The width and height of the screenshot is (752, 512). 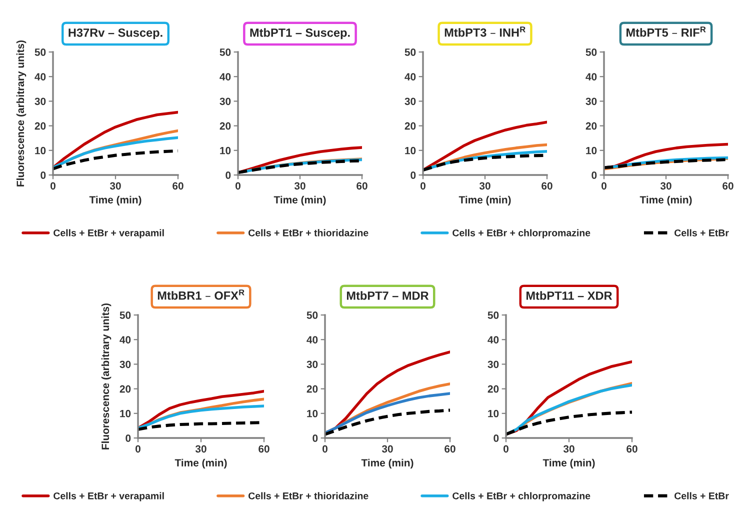 What do you see at coordinates (485, 31) in the screenshot?
I see `chart-title: MtbPT3 – INH$^{R}$` at bounding box center [485, 31].